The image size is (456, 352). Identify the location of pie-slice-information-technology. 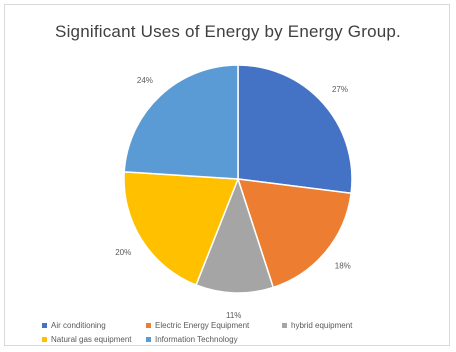
(181, 122).